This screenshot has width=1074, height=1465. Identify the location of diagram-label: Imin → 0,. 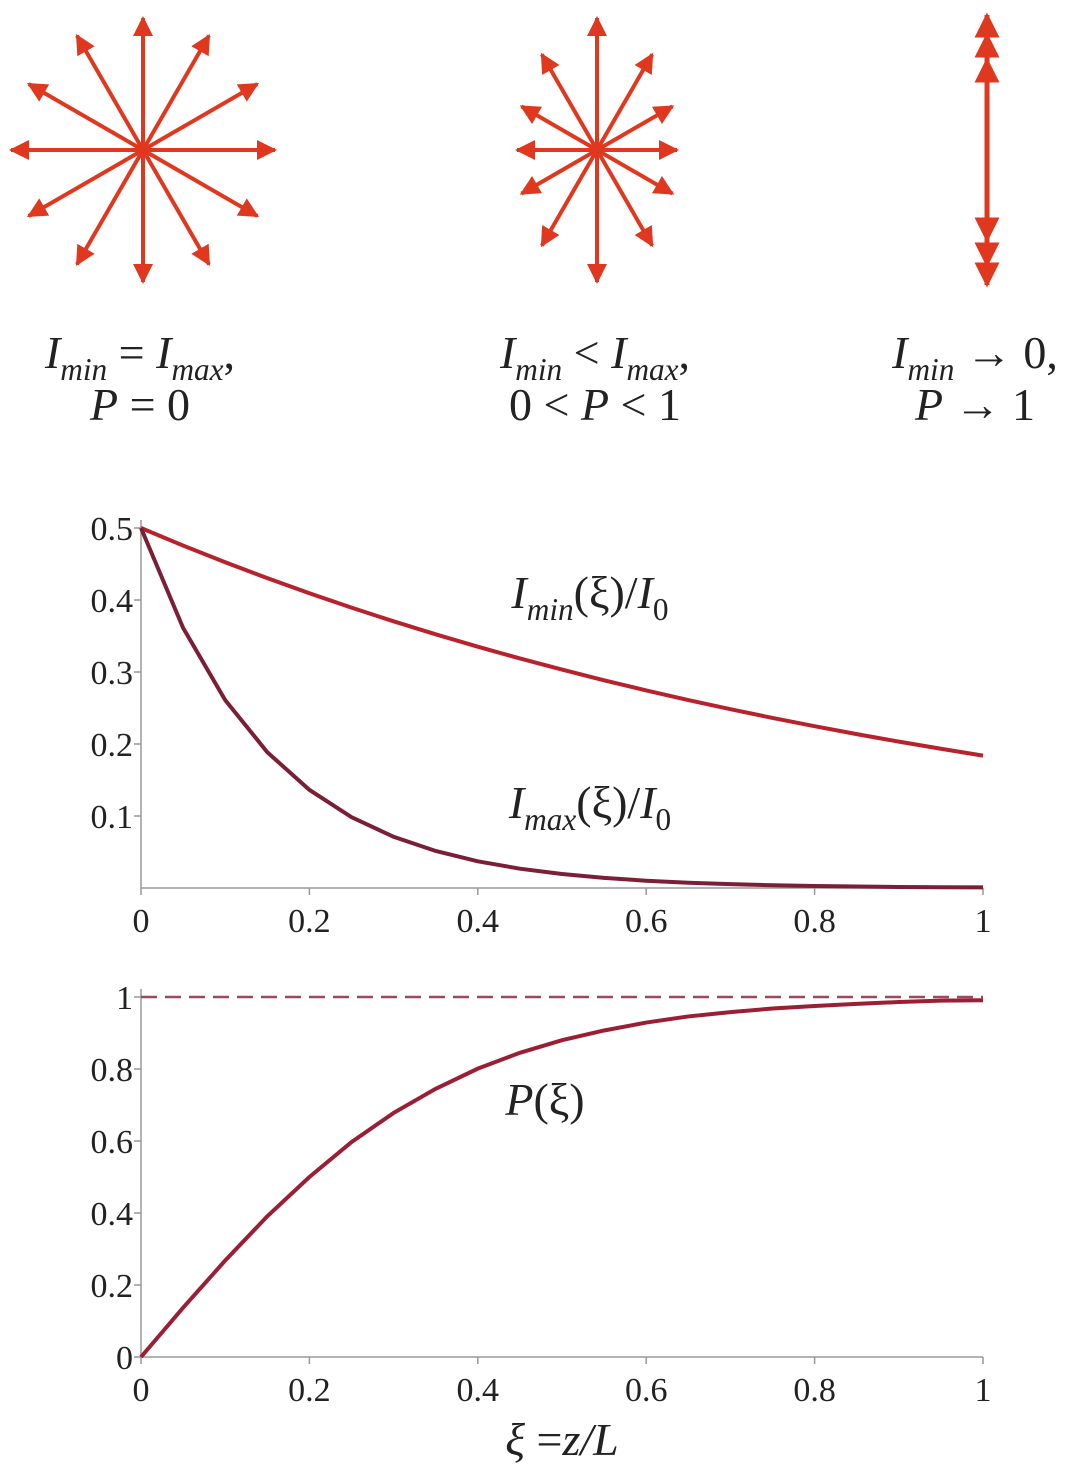
(974, 357).